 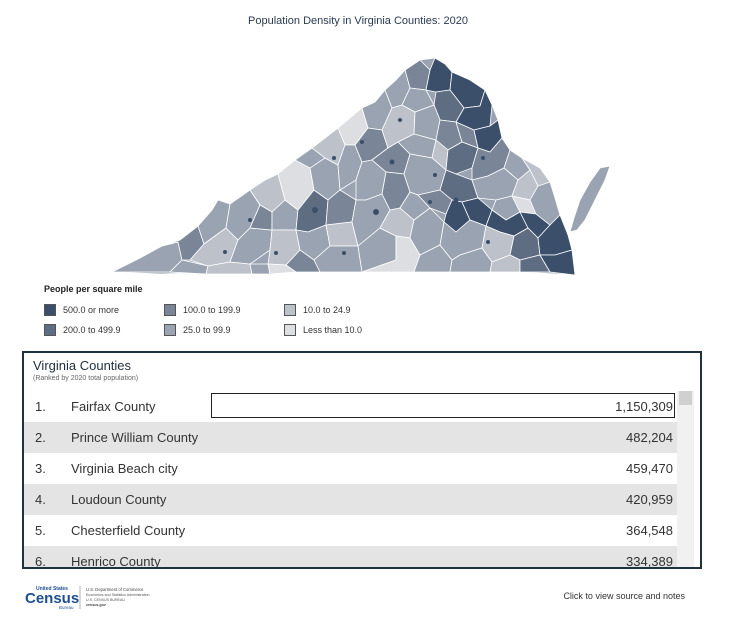 What do you see at coordinates (40, 437) in the screenshot?
I see `row-rank: 2.` at bounding box center [40, 437].